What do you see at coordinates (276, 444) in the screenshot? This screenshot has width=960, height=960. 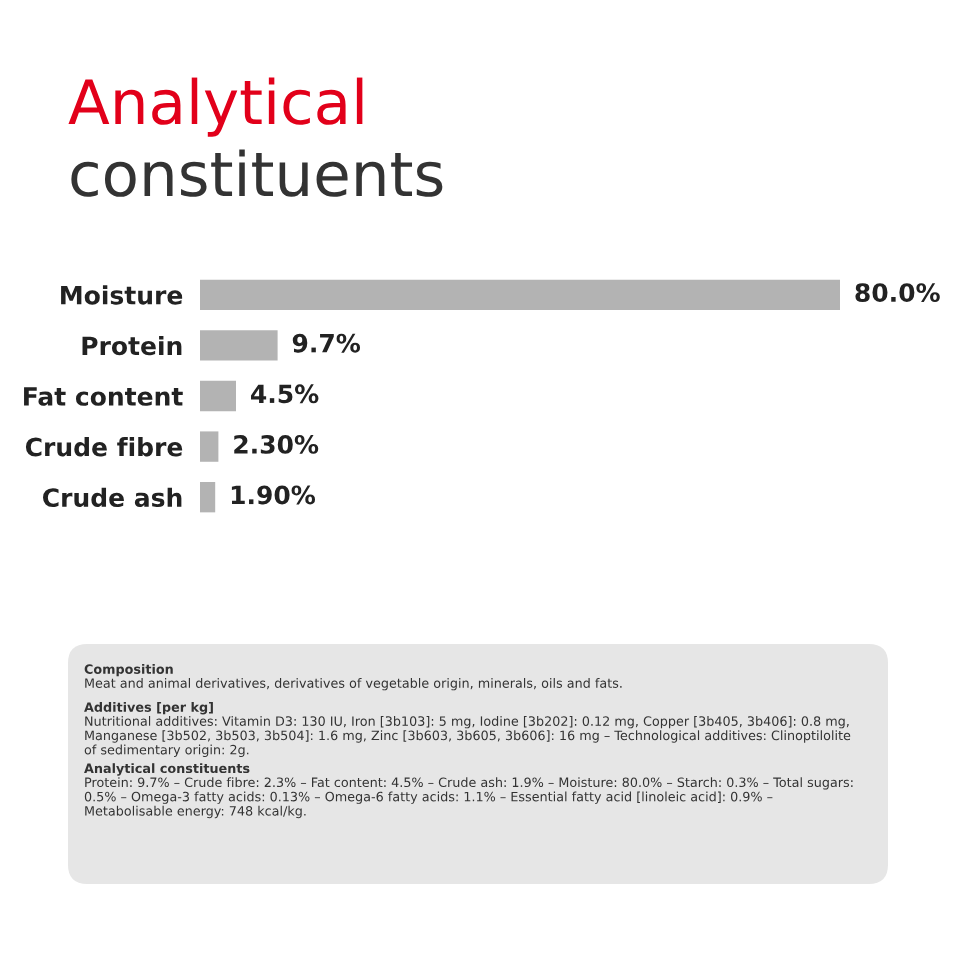 I see `data-label: 2.30%` at bounding box center [276, 444].